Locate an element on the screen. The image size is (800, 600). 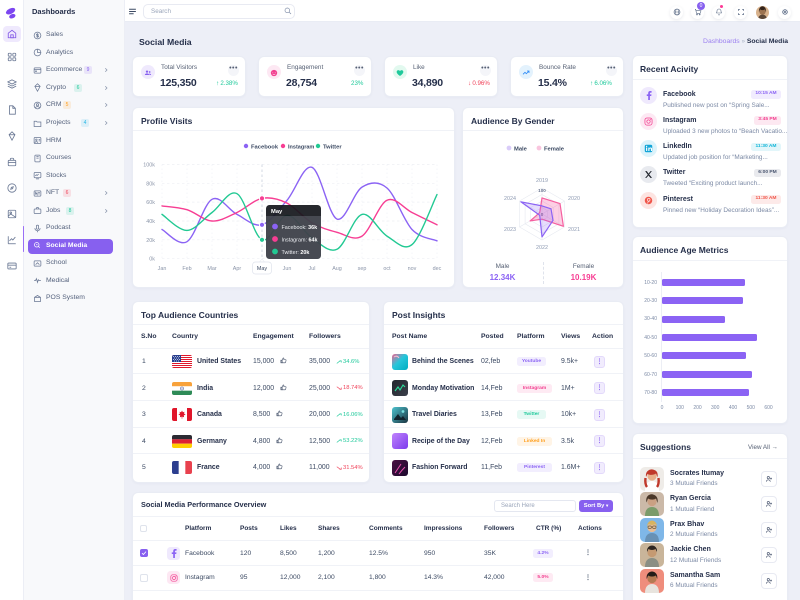
svg-text: Aug is located at coordinates (337, 269).